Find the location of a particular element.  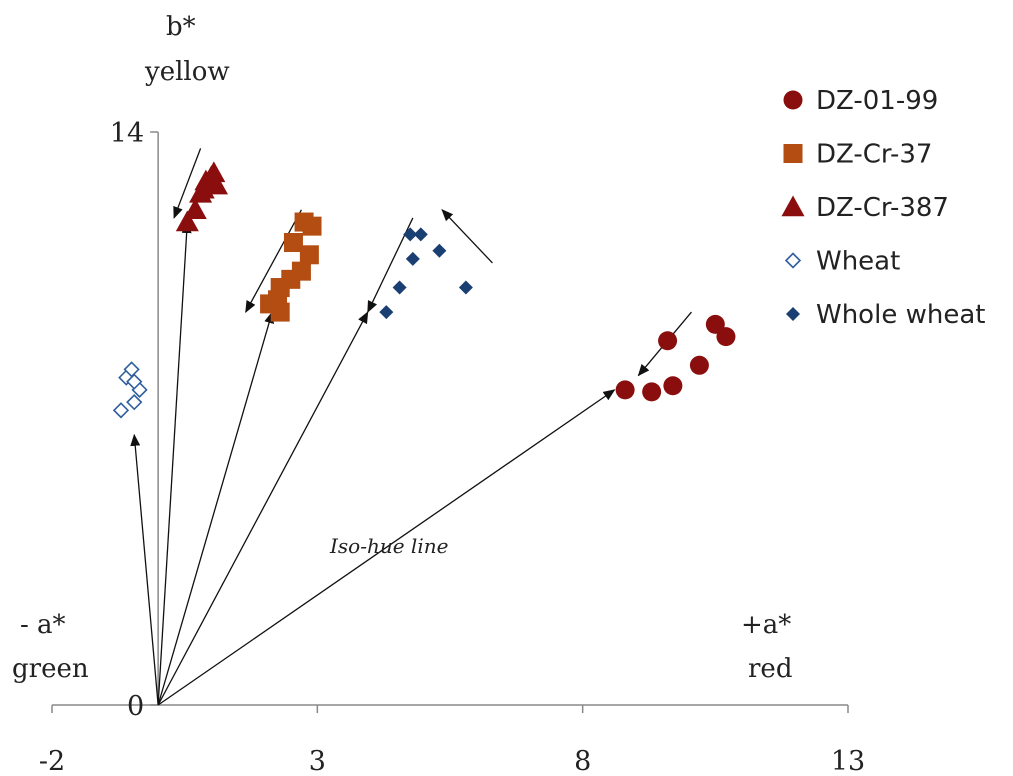

y-tick-label: 14 is located at coordinates (127, 133).